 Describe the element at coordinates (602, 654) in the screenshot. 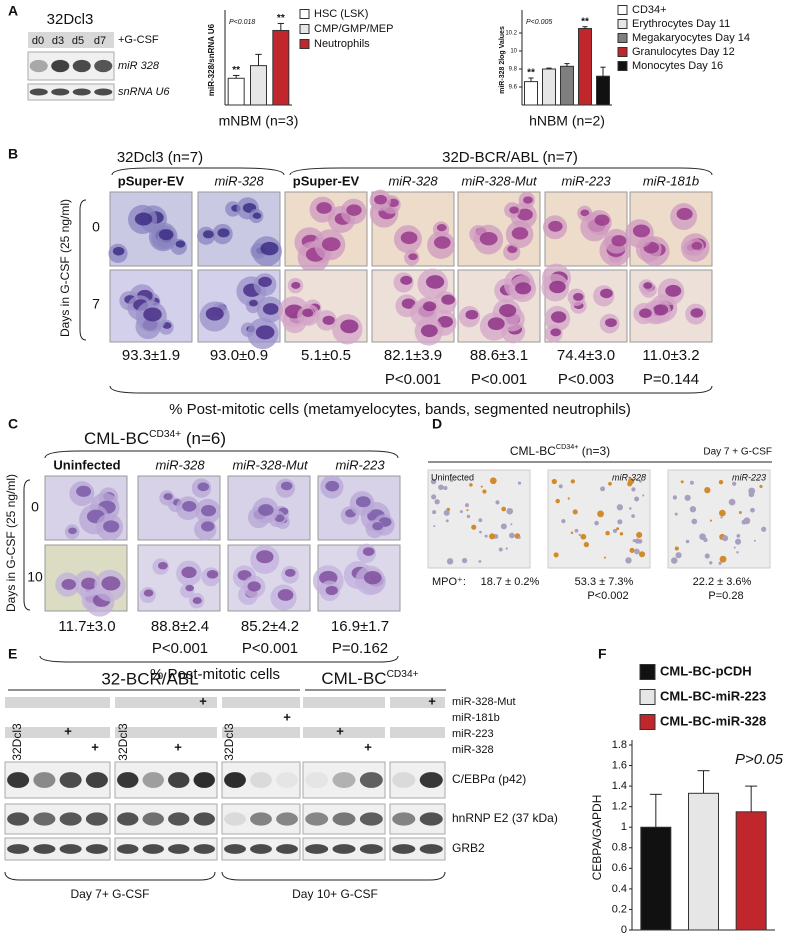

I see `panel-label: F` at that location.